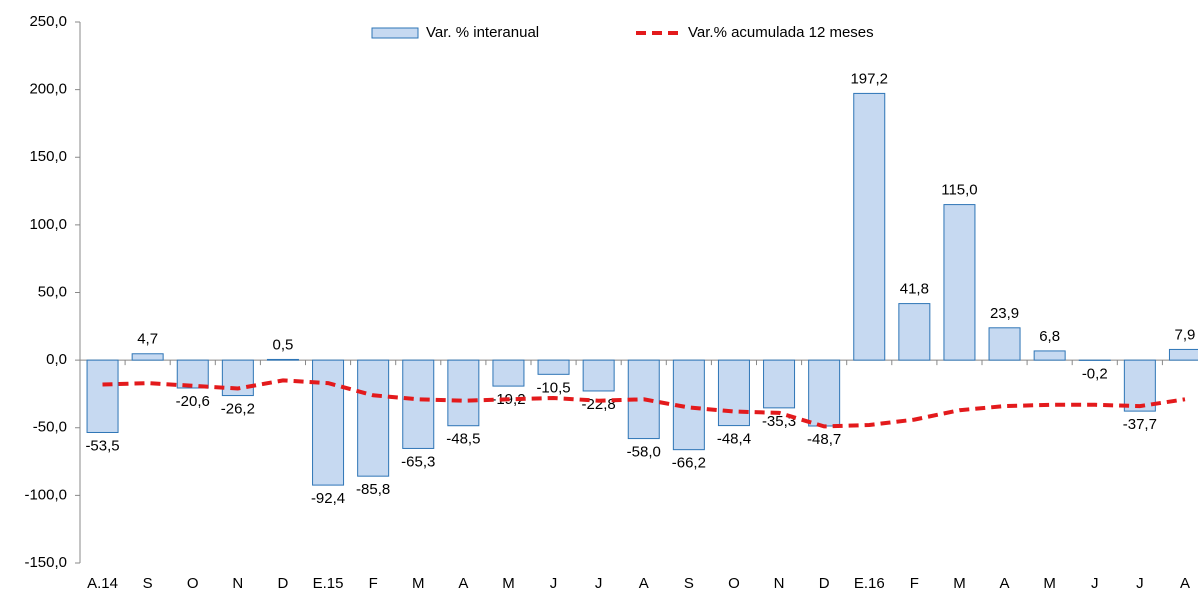 The image size is (1198, 594). What do you see at coordinates (52, 291) in the screenshot?
I see `y-tick-label: 50,0` at bounding box center [52, 291].